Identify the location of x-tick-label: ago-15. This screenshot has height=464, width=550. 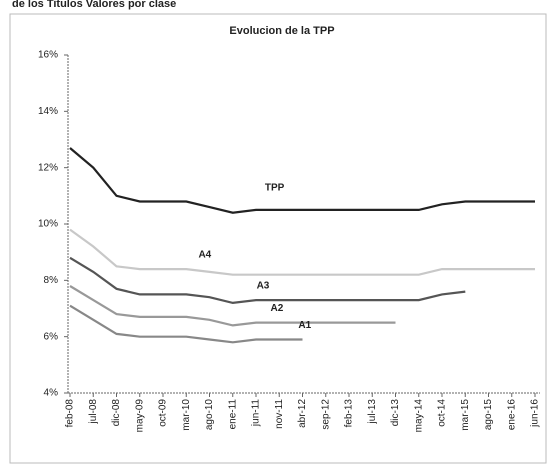
(488, 415).